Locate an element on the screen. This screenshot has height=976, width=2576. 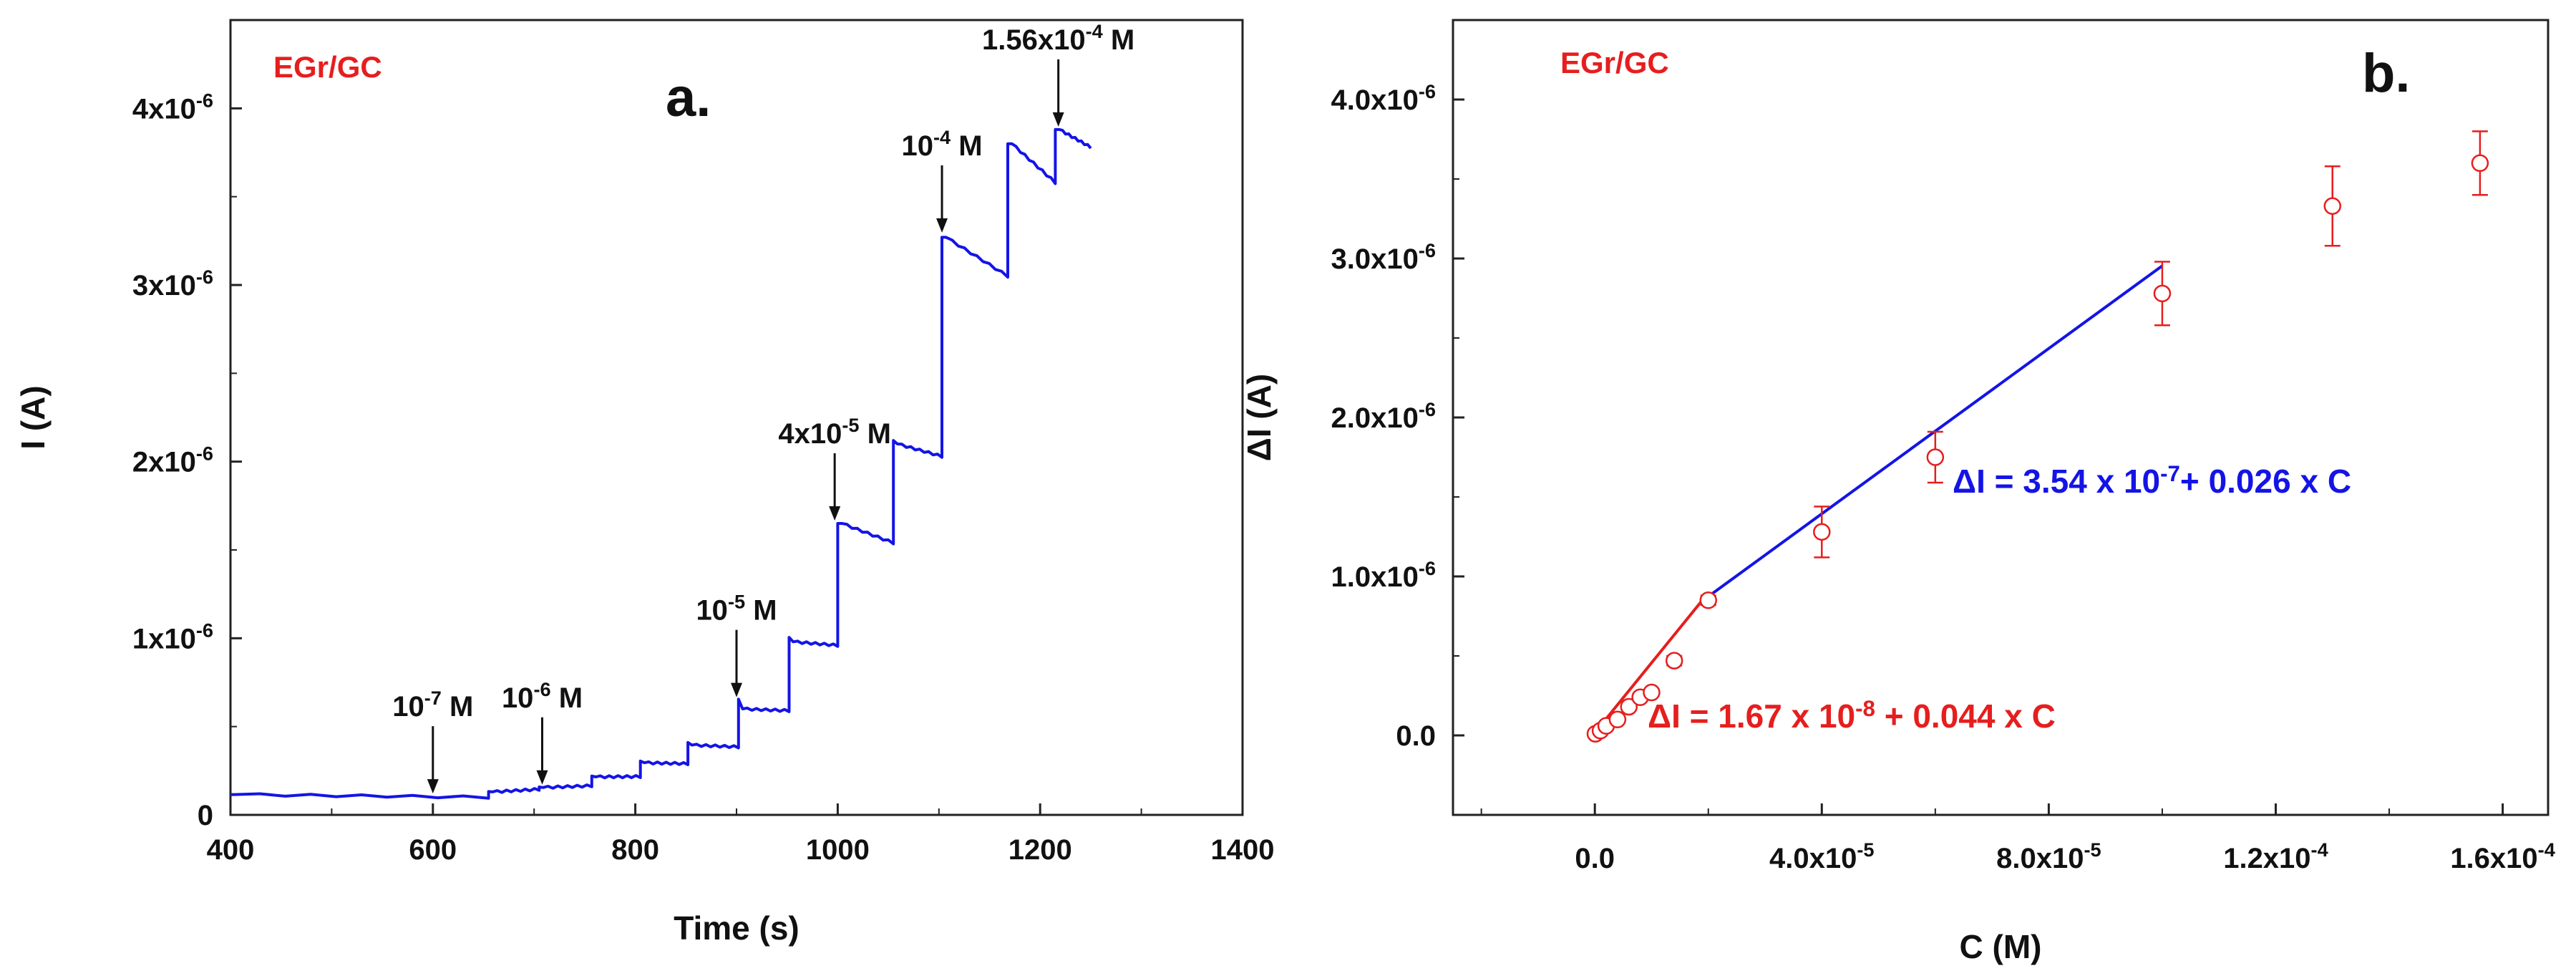
b-xtick-label: 0.0 is located at coordinates (1595, 859).